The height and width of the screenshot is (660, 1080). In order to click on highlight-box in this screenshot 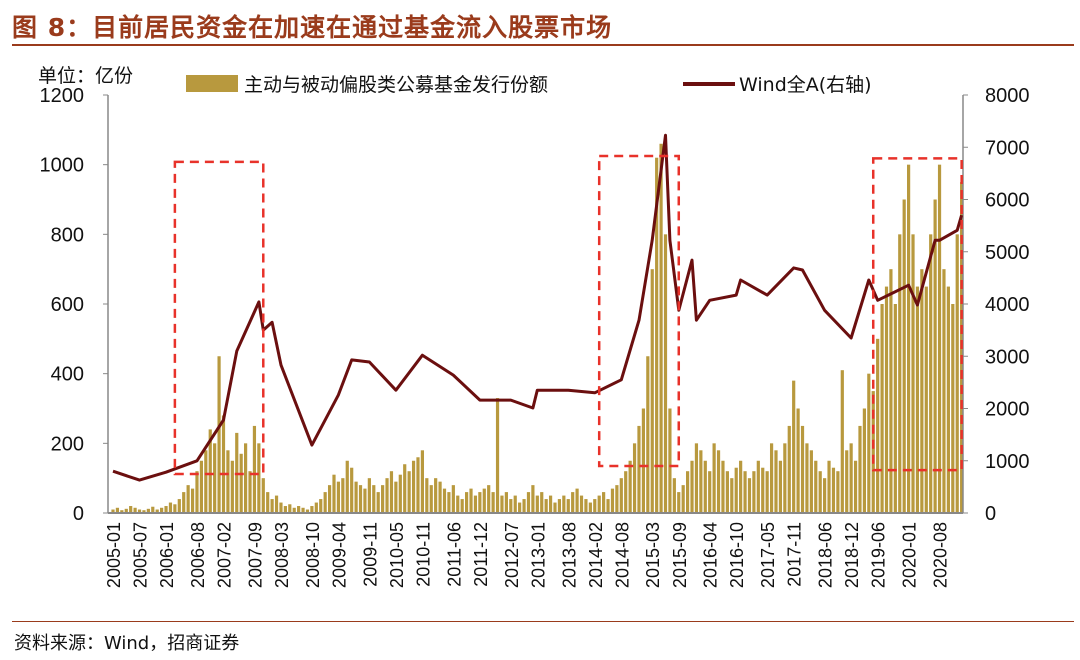, I will do `click(917, 314)`.